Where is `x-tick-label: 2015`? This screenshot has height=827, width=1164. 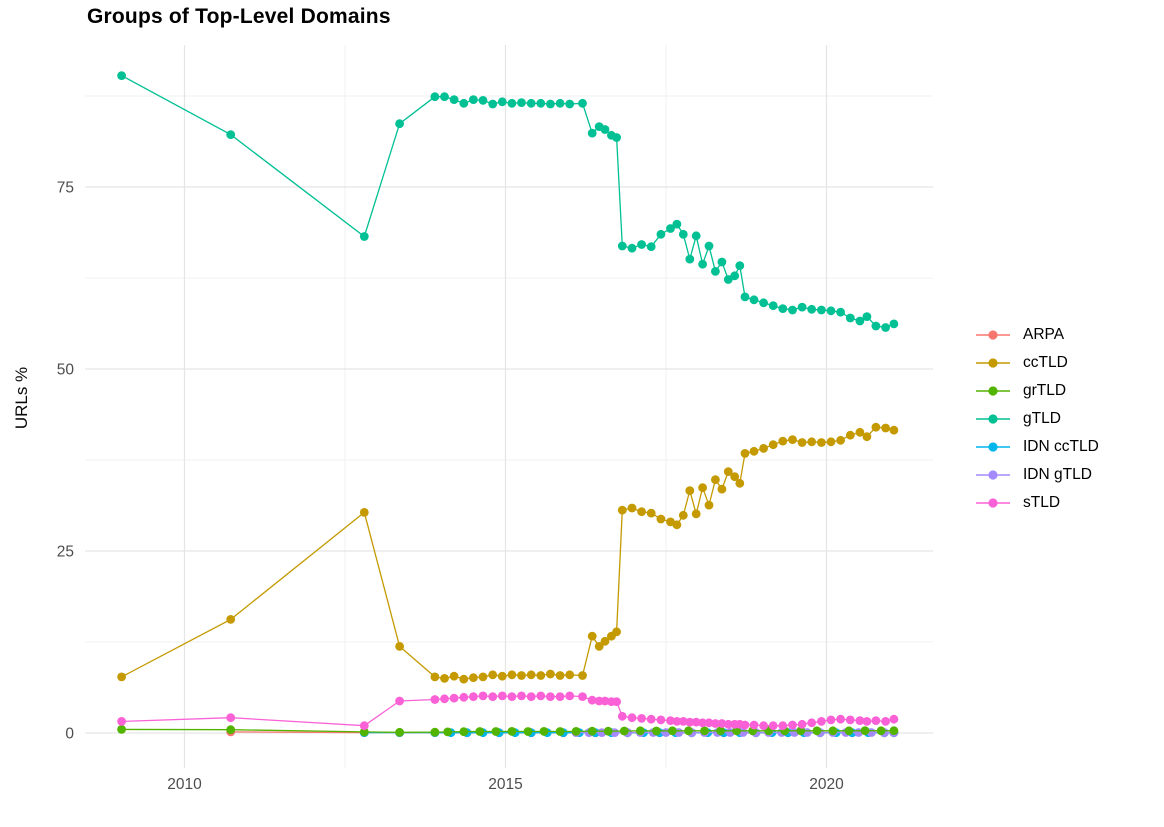 x-tick-label: 2015 is located at coordinates (505, 784).